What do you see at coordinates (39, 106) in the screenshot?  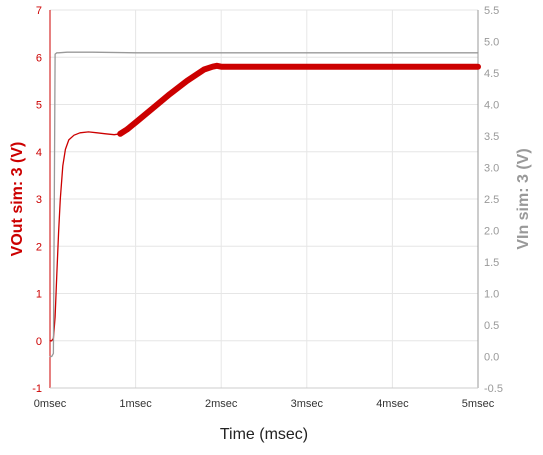 I see `left-y-tick-label: 5` at bounding box center [39, 106].